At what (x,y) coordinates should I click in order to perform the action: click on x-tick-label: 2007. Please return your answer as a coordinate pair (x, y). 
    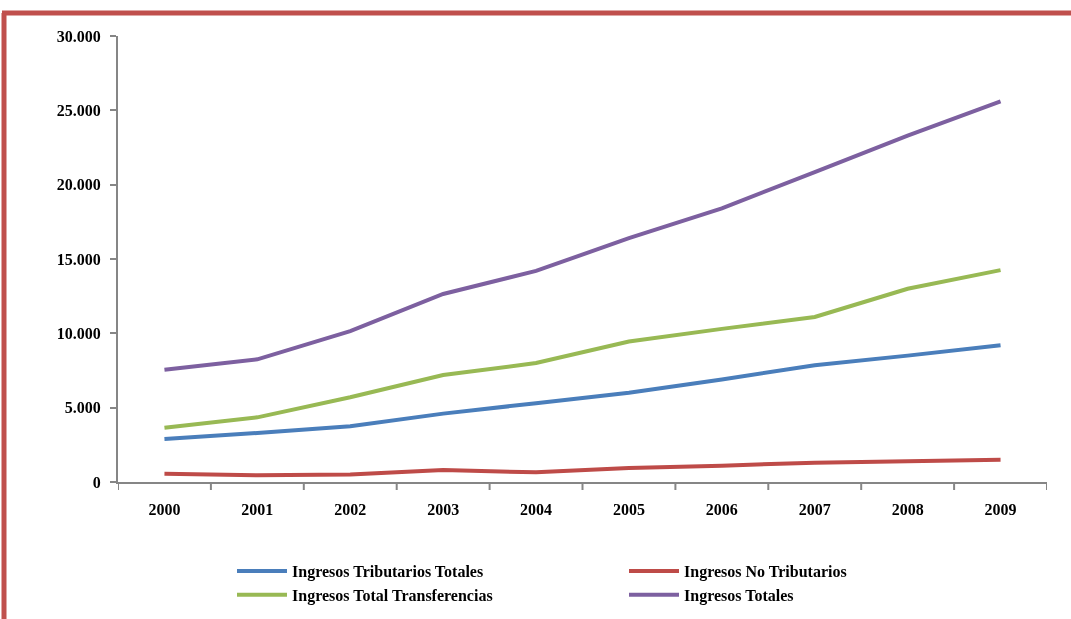
    Looking at the image, I should click on (814, 510).